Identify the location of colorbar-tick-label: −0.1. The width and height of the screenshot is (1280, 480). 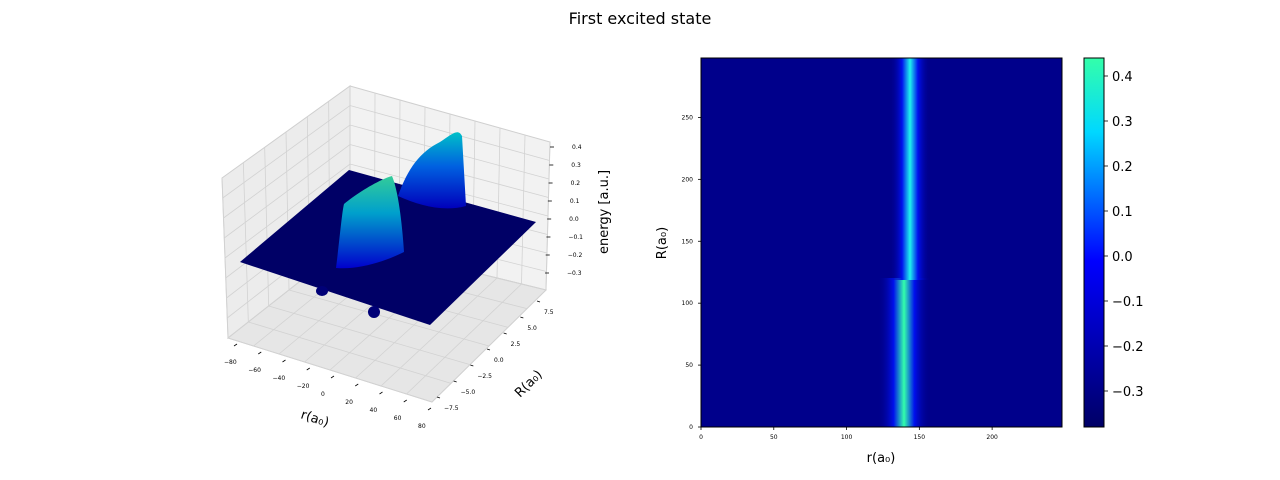
(1128, 302).